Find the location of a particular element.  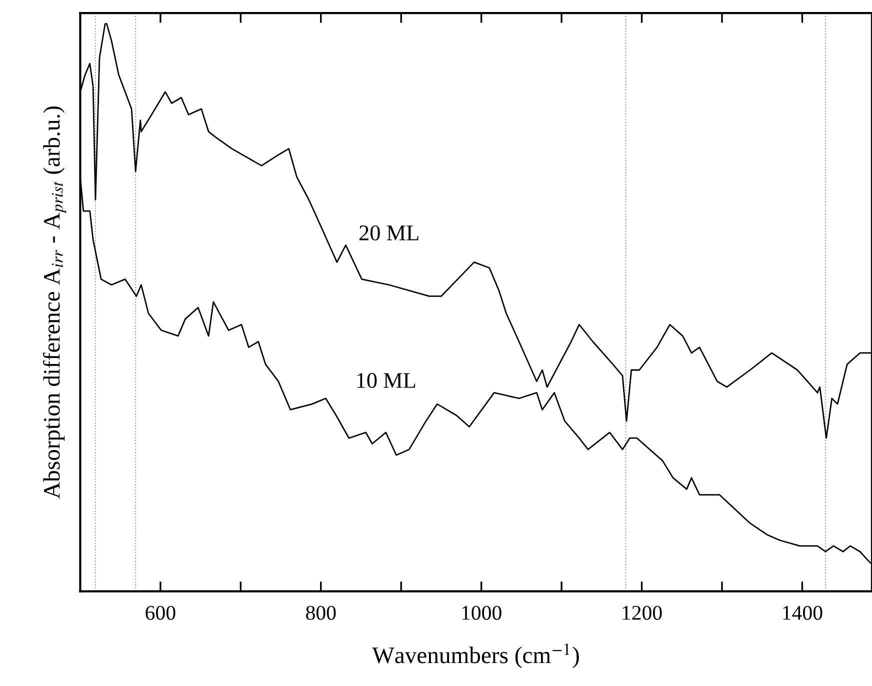

y-axis-title: Absorption difference A$_{irr}$ - A$_{prist}$ (arb.u.) is located at coordinates (54, 302).